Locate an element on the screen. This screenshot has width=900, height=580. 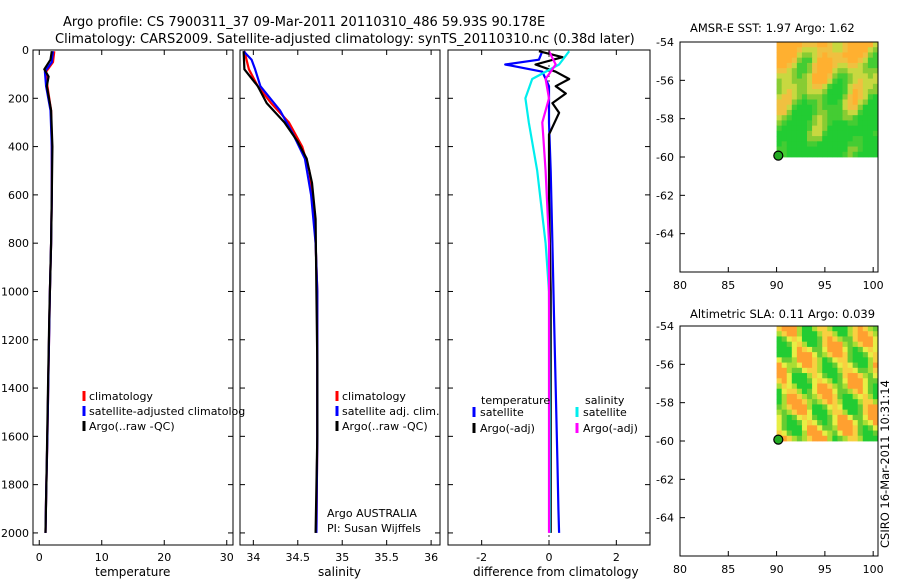
depth-y-tick-label: 200 is located at coordinates (18, 98).